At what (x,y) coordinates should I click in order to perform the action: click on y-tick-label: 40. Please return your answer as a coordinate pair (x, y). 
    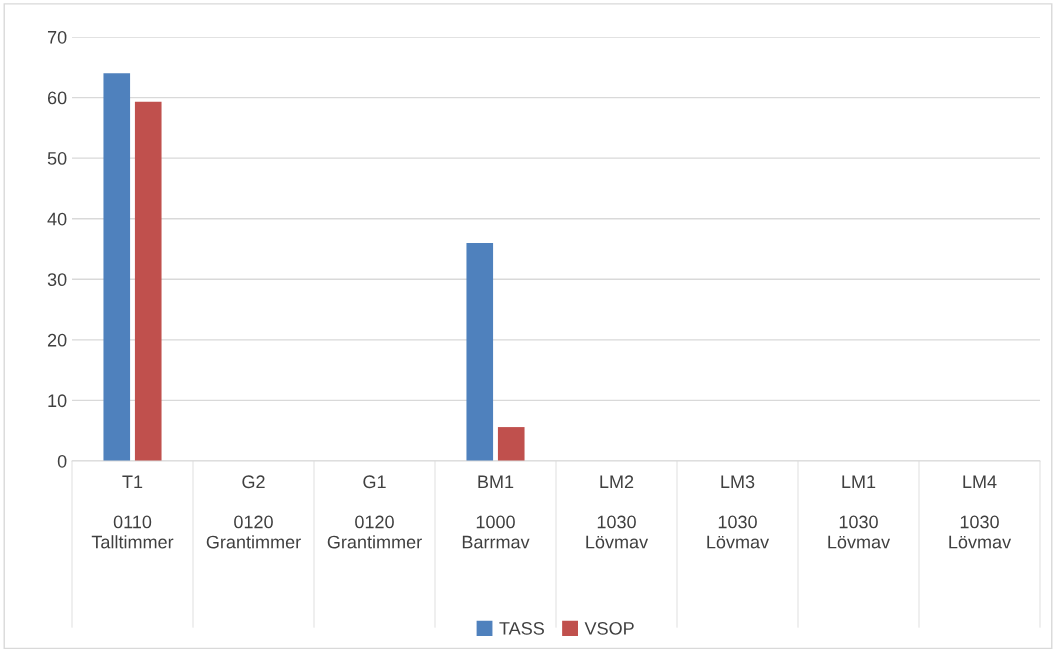
    Looking at the image, I should click on (57, 219).